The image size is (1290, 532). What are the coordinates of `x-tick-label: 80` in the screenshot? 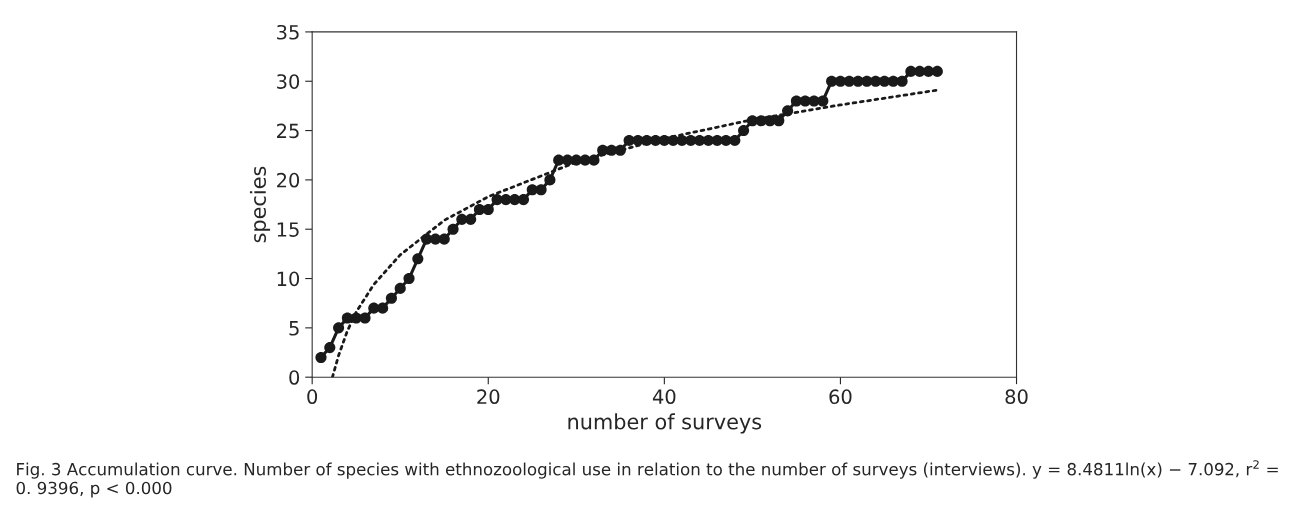 It's located at (1016, 397).